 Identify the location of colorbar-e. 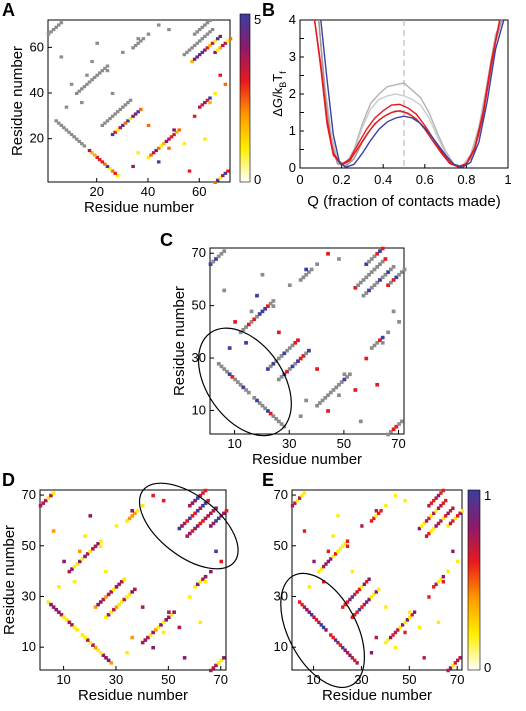
(474, 580).